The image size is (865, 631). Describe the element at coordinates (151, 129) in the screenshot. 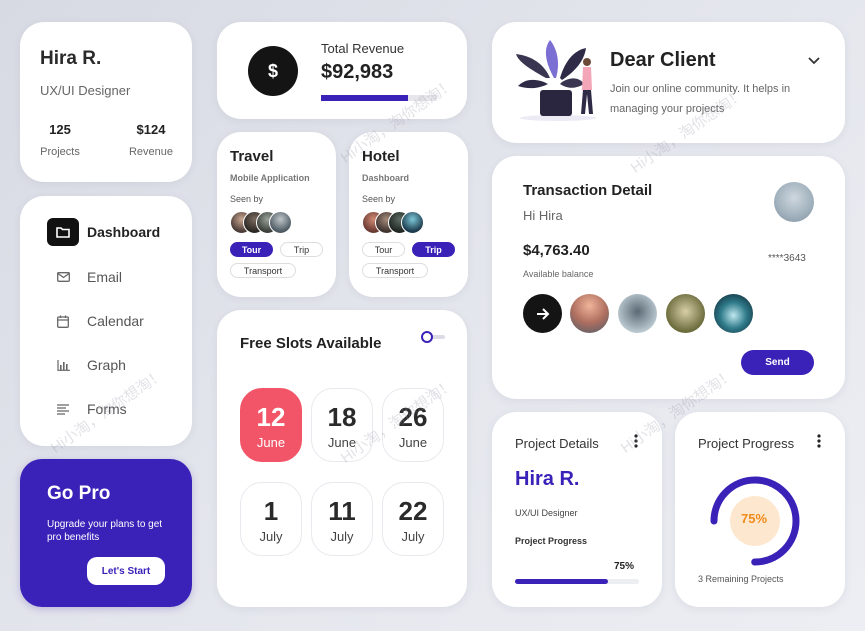

I see `revenue-count: $124` at that location.